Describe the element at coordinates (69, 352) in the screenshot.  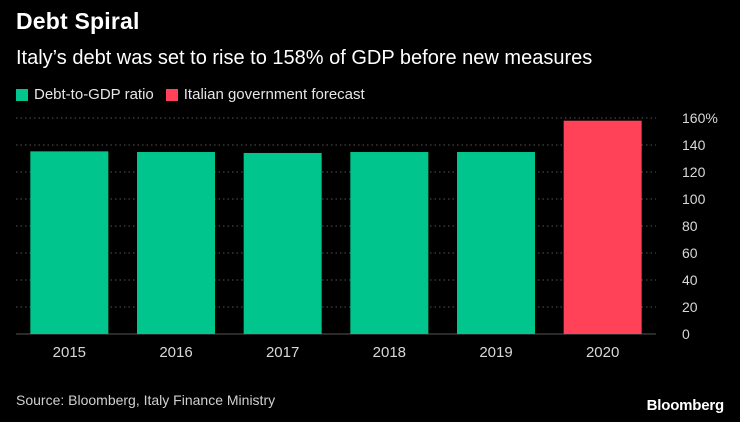
I see `x-tick-label-2015: 2015` at that location.